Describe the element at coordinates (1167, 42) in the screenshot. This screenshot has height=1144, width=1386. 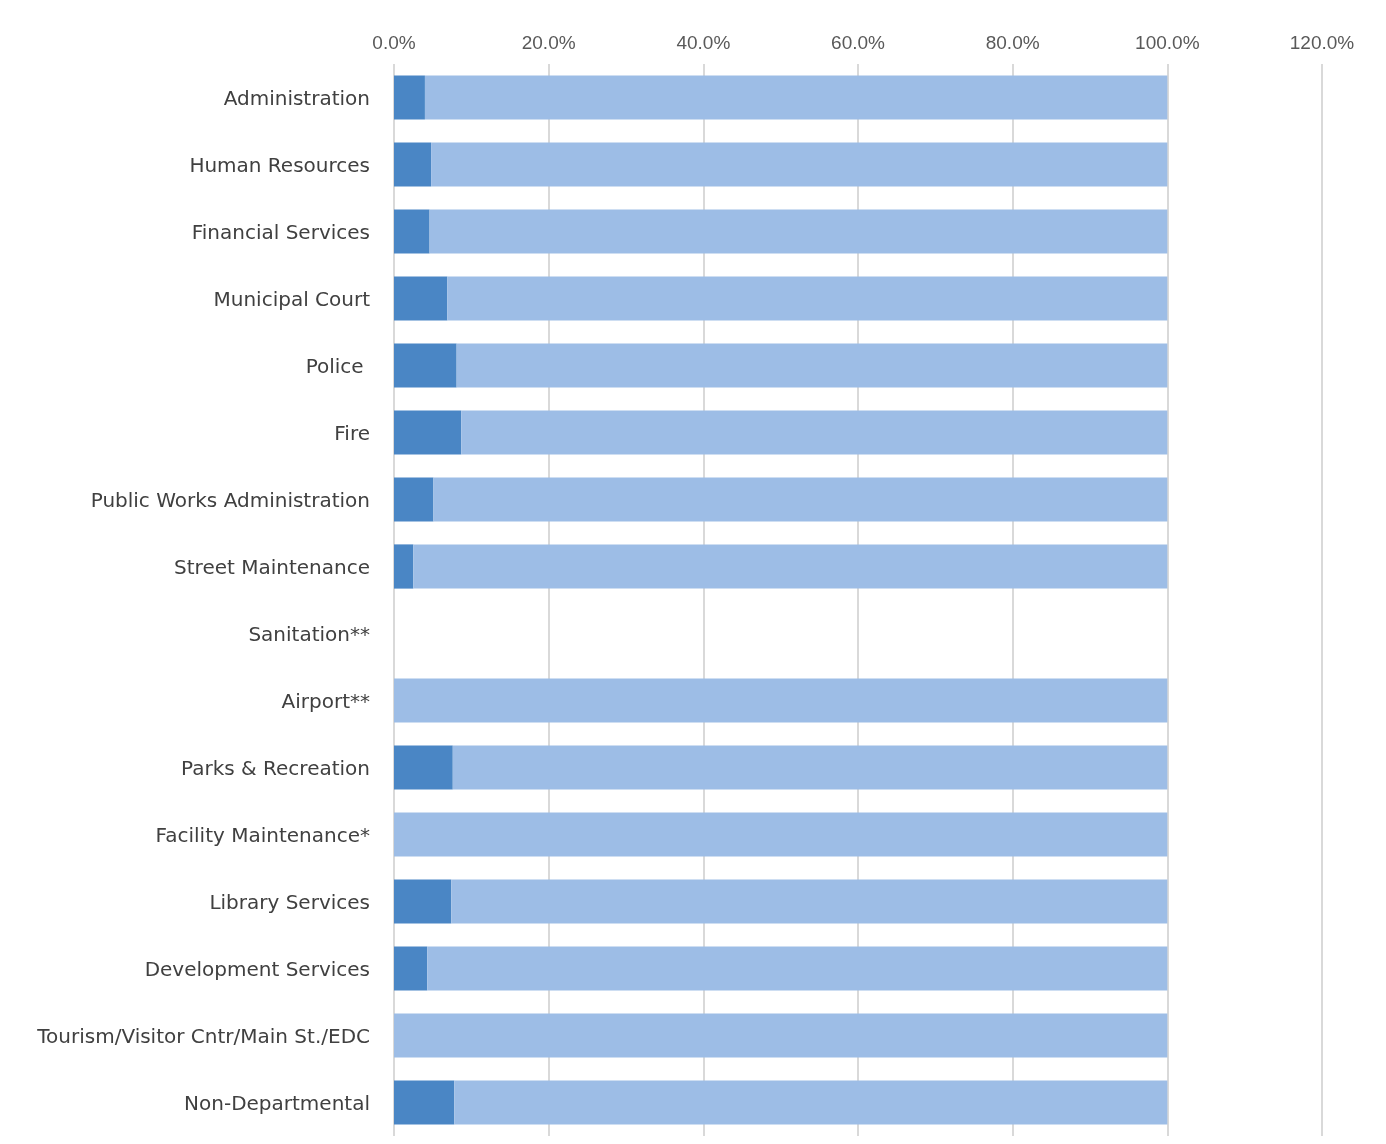
I see `x-tick-label: 100.0%` at that location.